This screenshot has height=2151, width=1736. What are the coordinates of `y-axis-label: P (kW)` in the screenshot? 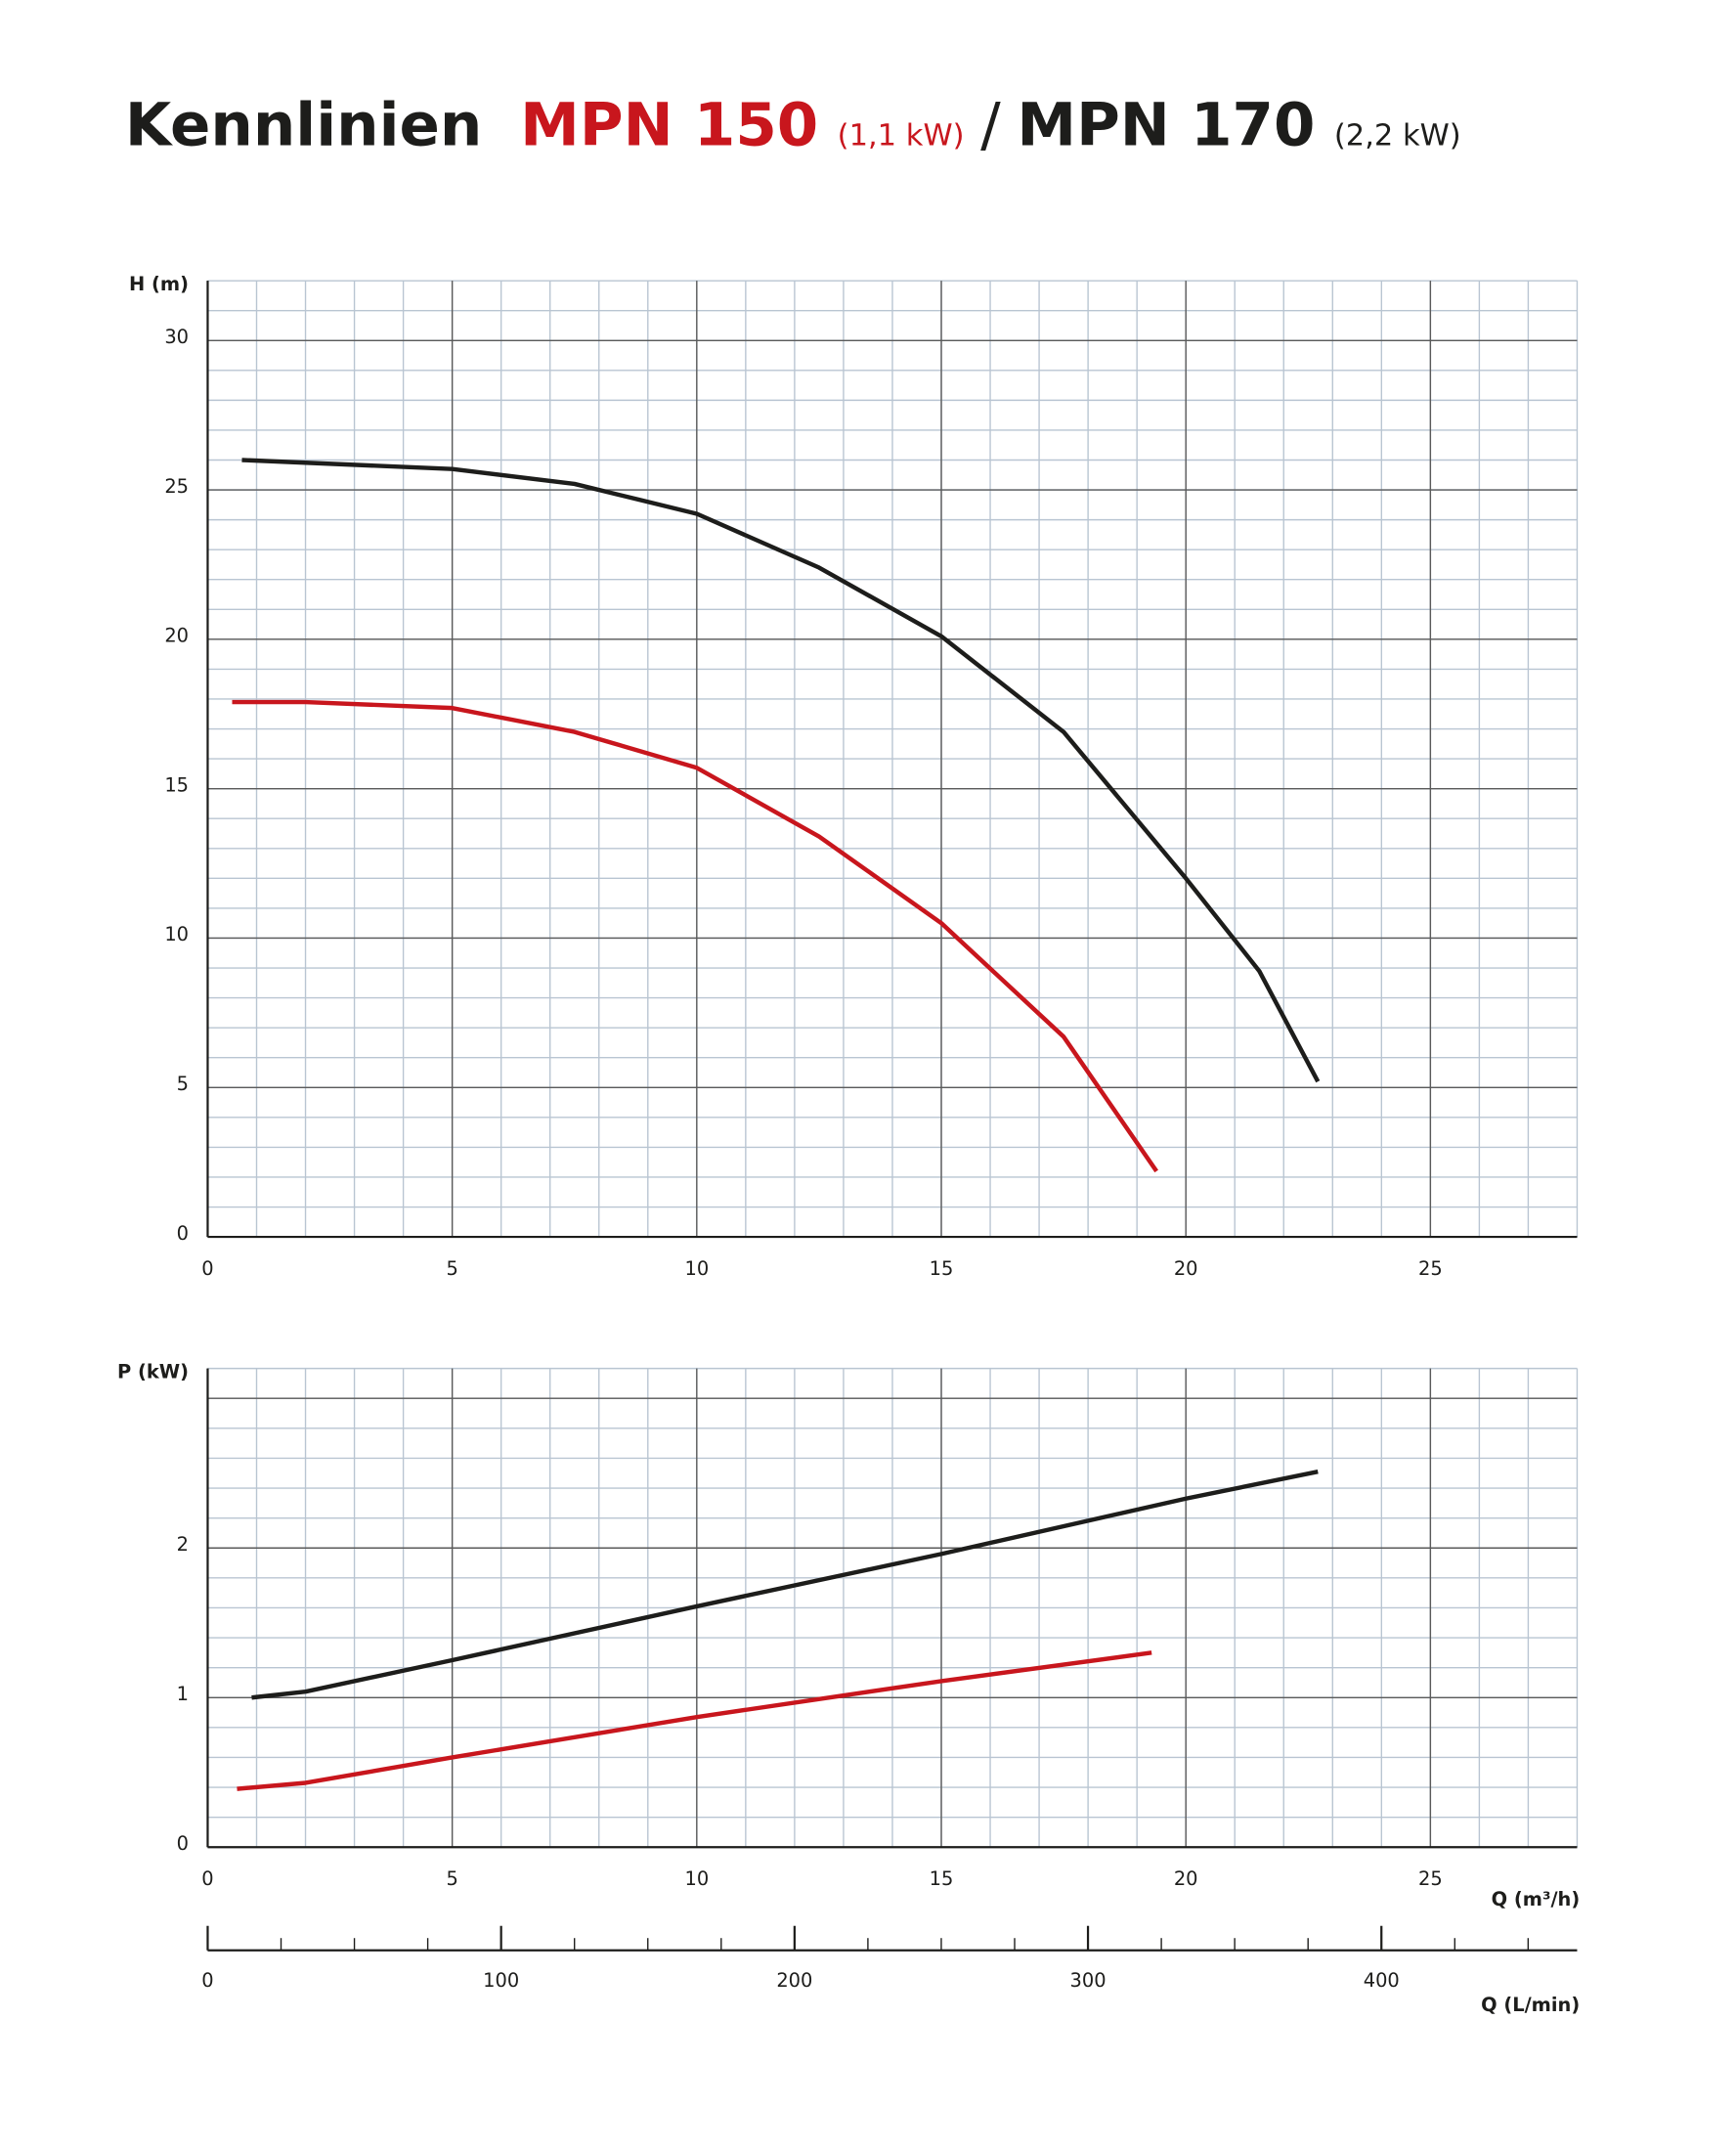 It's located at (153, 1371).